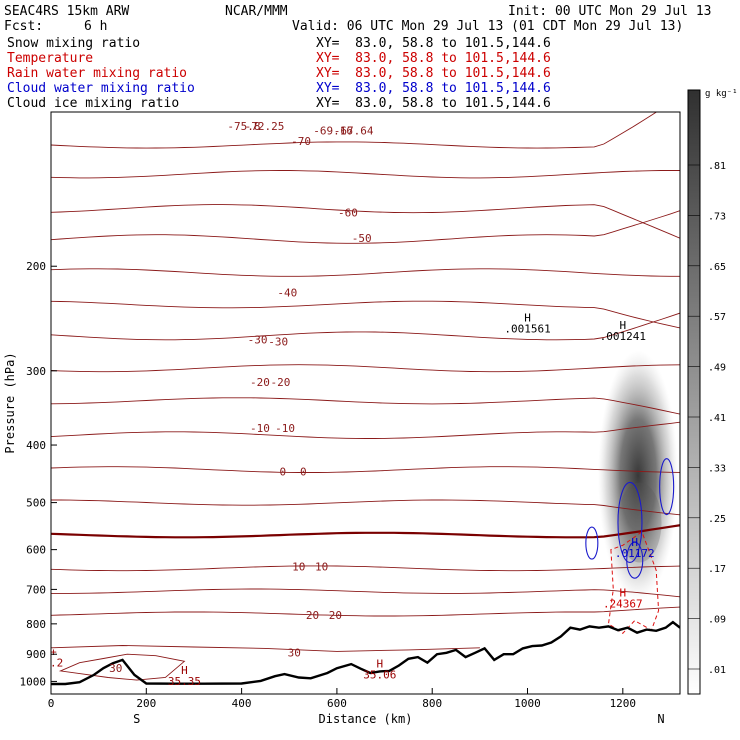  Describe the element at coordinates (51, 703) in the screenshot. I see `x-tick-label: 0` at that location.